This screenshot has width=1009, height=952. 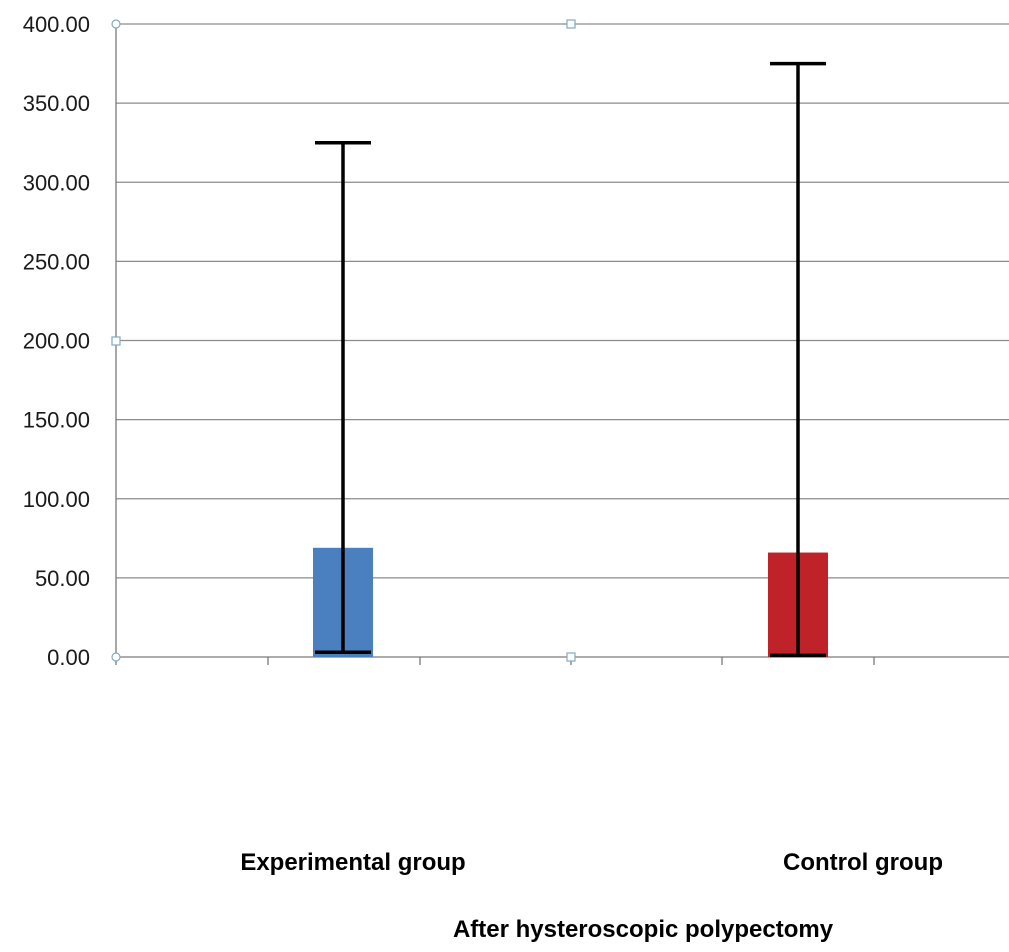 What do you see at coordinates (56, 24) in the screenshot?
I see `y-tick-label: 400.00` at bounding box center [56, 24].